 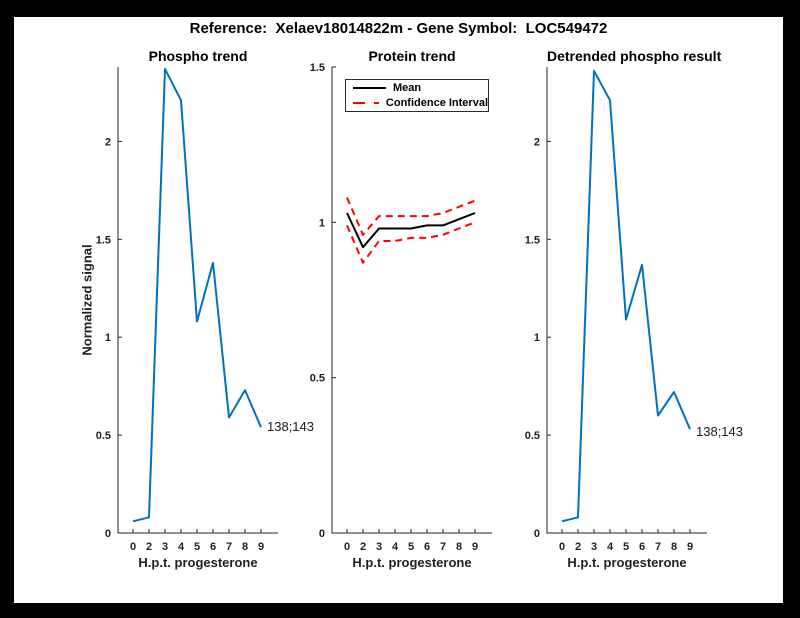 What do you see at coordinates (198, 56) in the screenshot?
I see `subplot-1-title: Phospho trend` at bounding box center [198, 56].